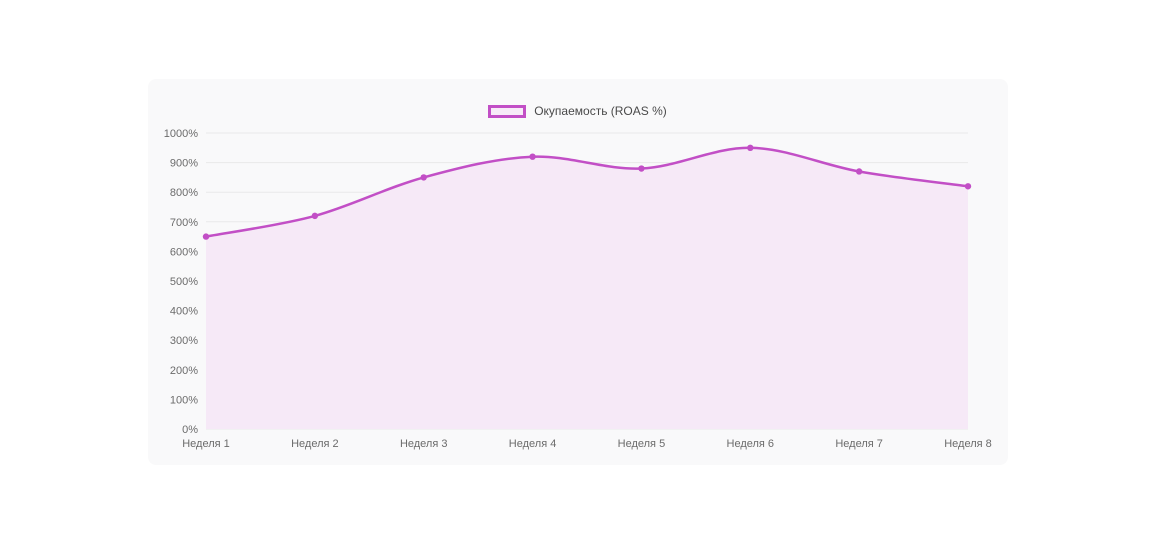  What do you see at coordinates (183, 223) in the screenshot?
I see `y-tick-label: 700%` at bounding box center [183, 223].